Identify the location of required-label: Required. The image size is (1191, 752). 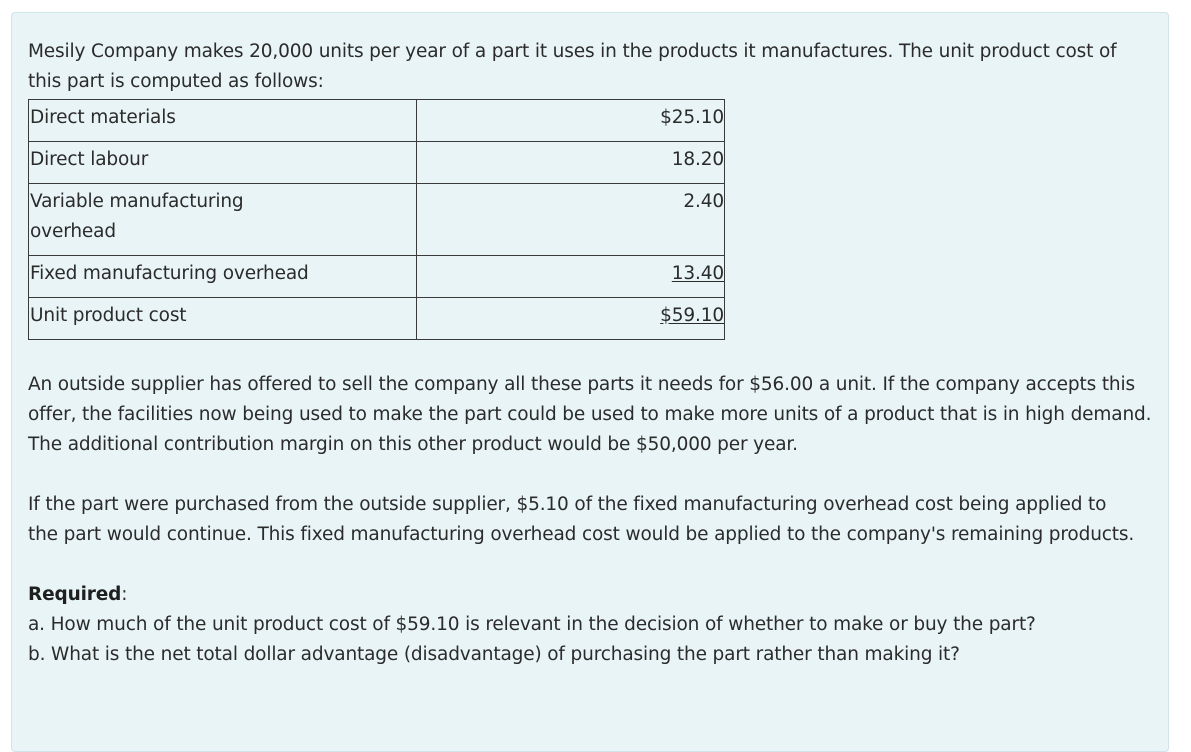
(75, 594).